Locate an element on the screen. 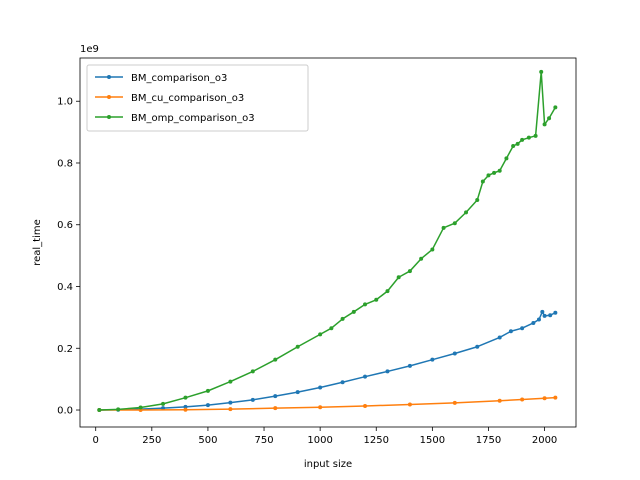 Image resolution: width=640 pixels, height=480 pixels. y-tick-label: 1.0 is located at coordinates (65, 102).